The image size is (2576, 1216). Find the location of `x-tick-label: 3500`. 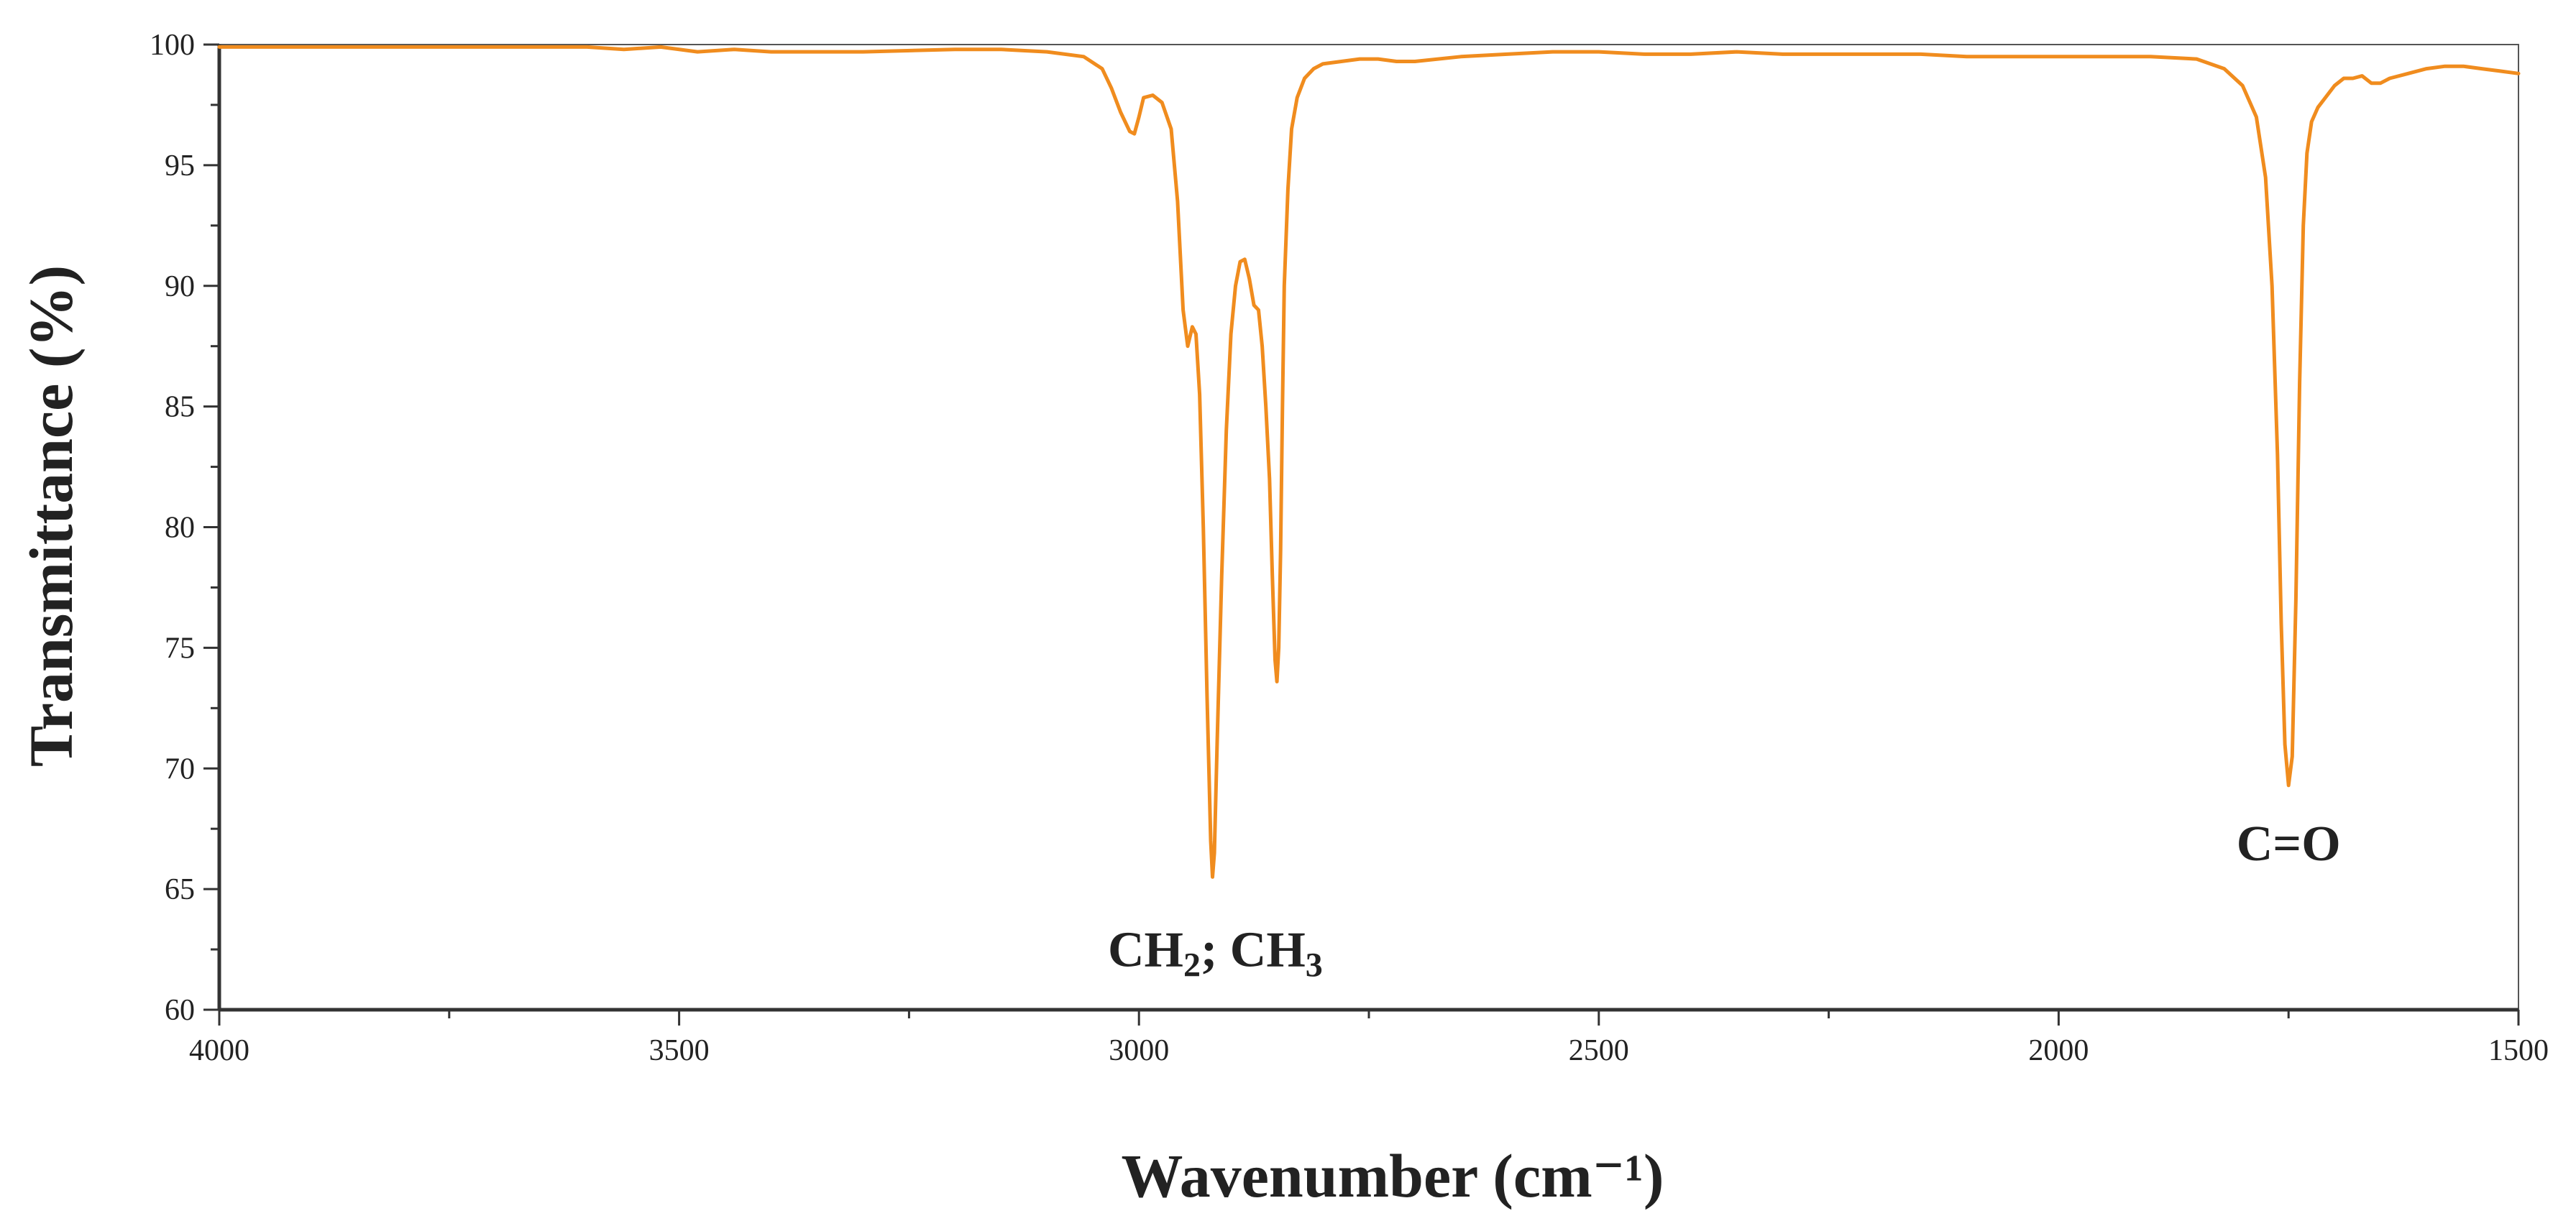

x-tick-label: 3500 is located at coordinates (679, 1050).